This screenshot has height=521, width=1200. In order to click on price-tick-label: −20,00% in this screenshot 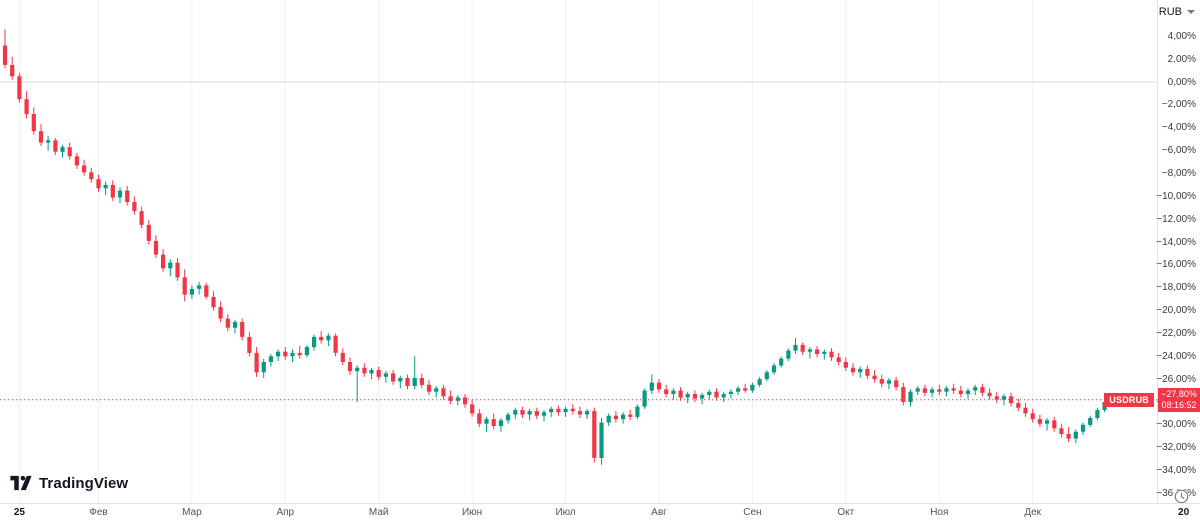, I will do `click(1176, 311)`.